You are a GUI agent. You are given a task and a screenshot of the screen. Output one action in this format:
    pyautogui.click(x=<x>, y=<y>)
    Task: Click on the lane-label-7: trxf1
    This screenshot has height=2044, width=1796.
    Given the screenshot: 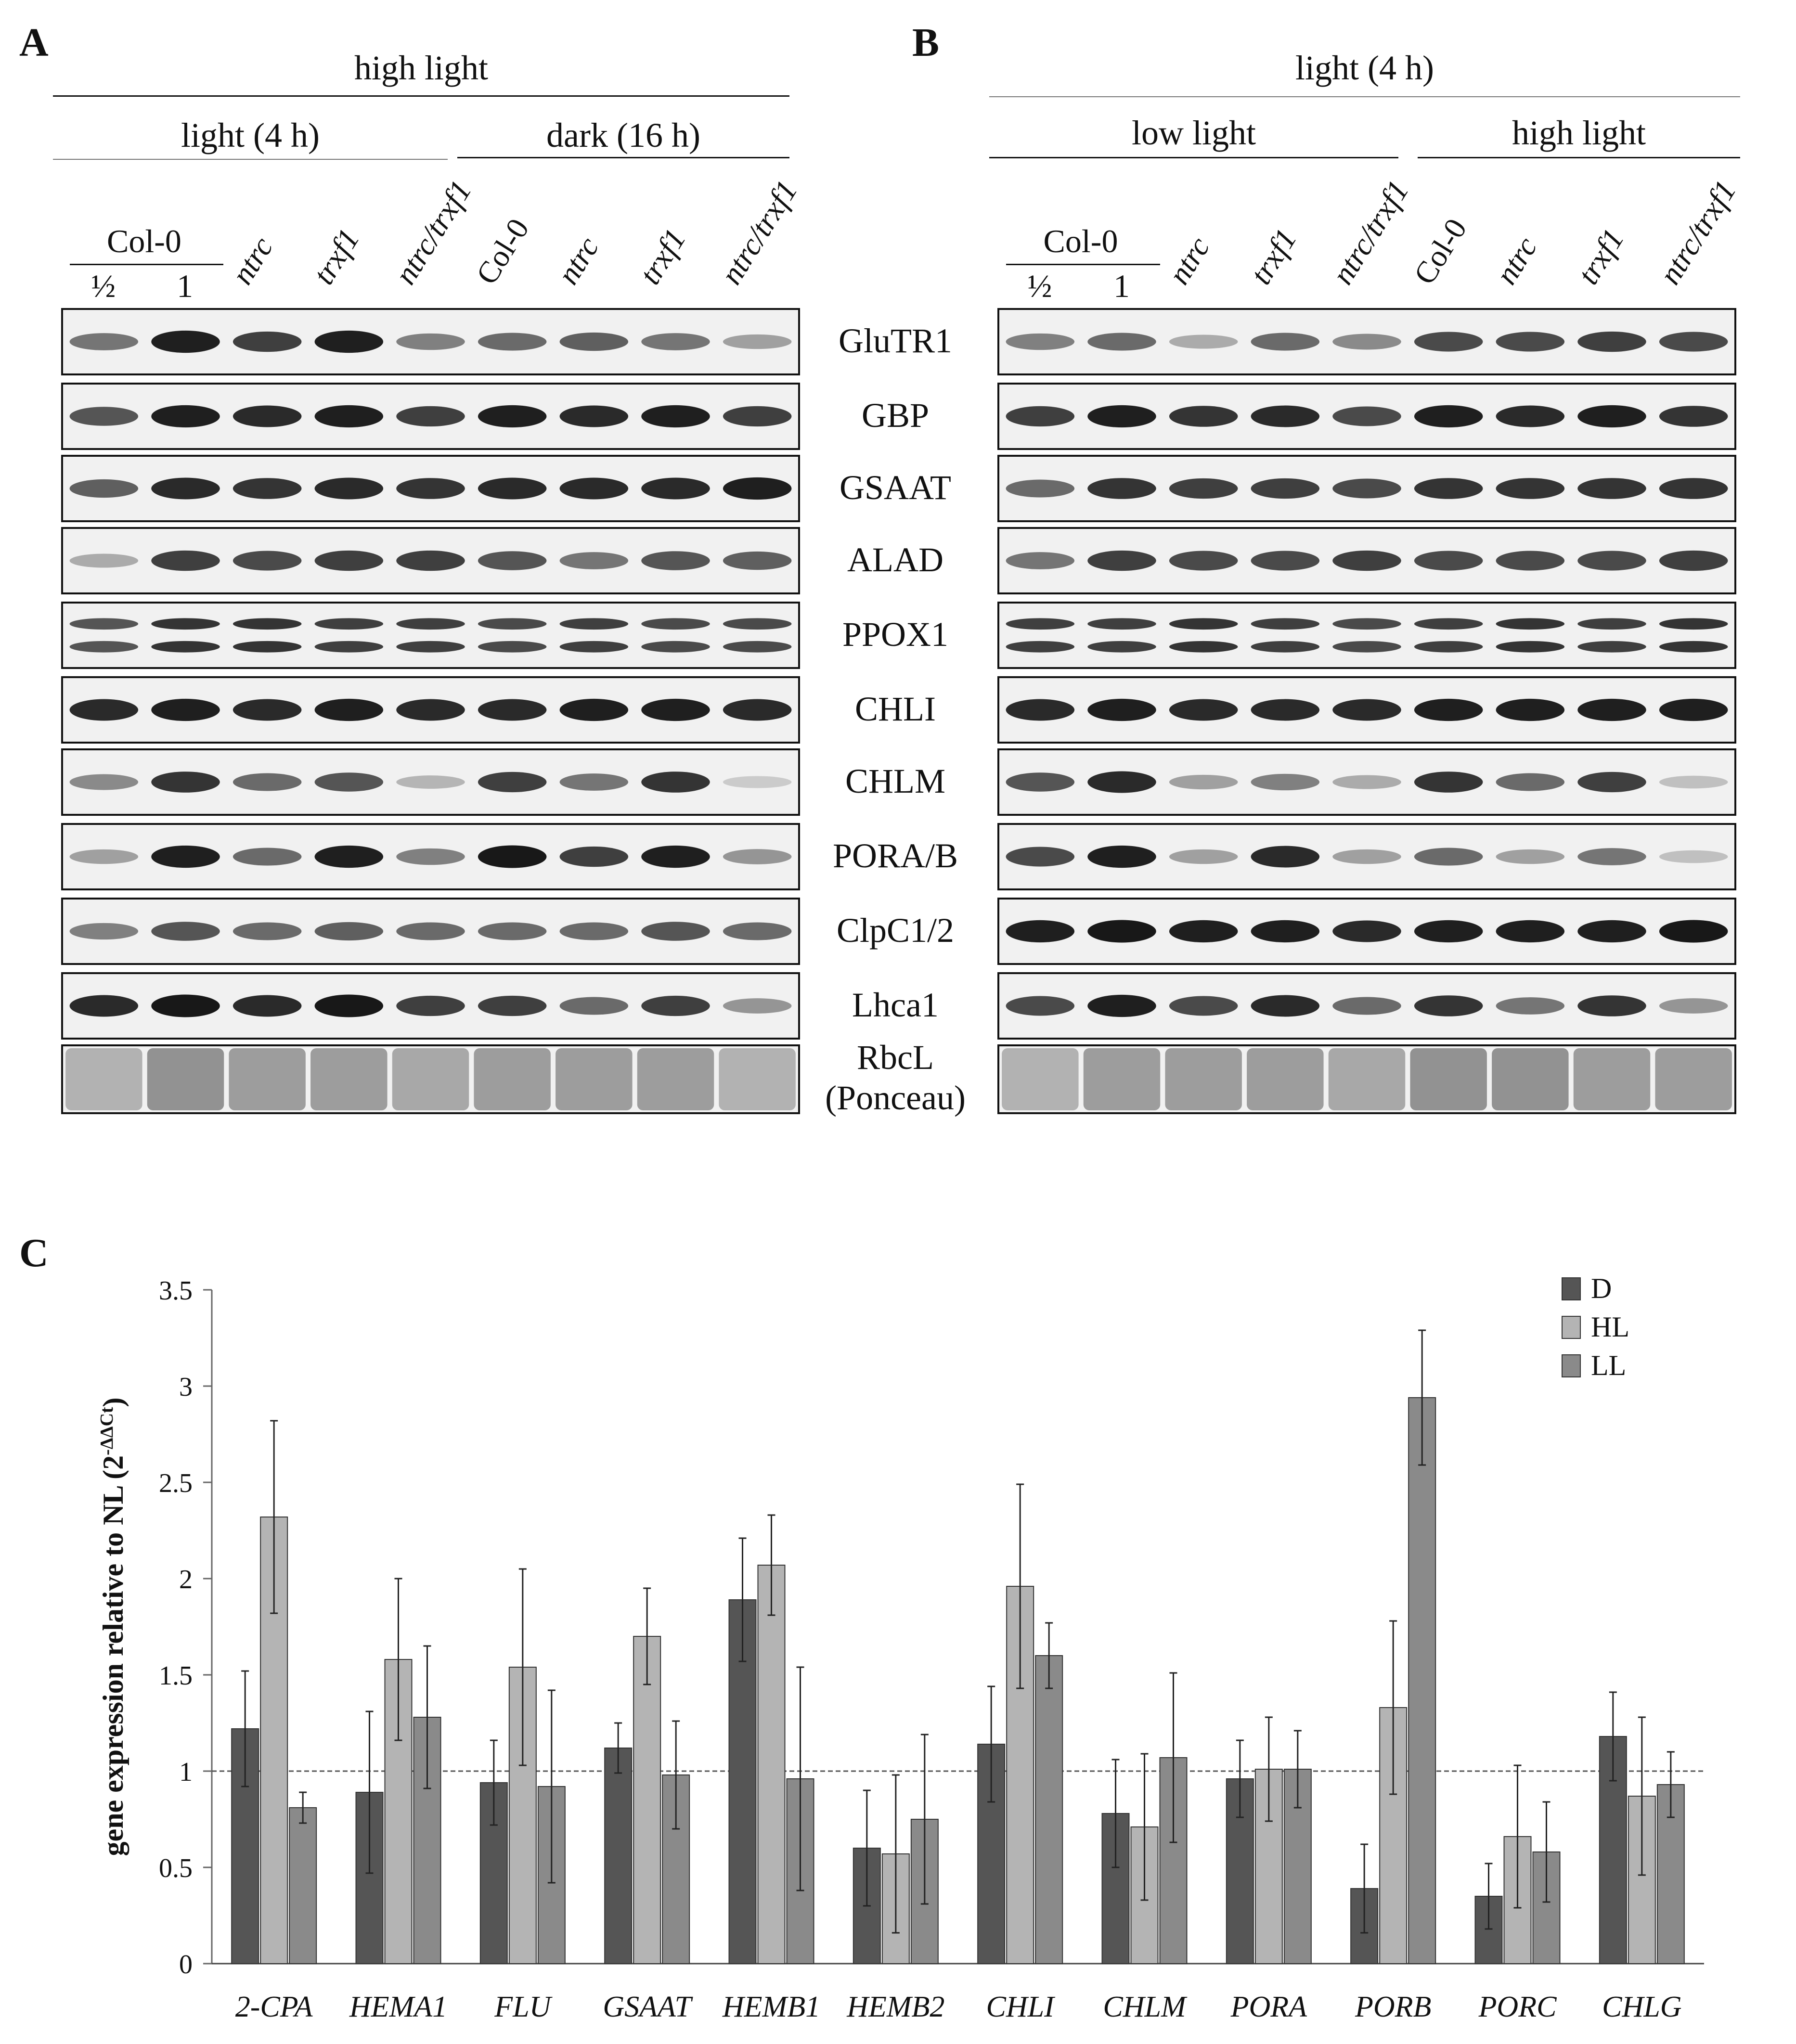 What is the action you would take?
    pyautogui.click(x=662, y=256)
    